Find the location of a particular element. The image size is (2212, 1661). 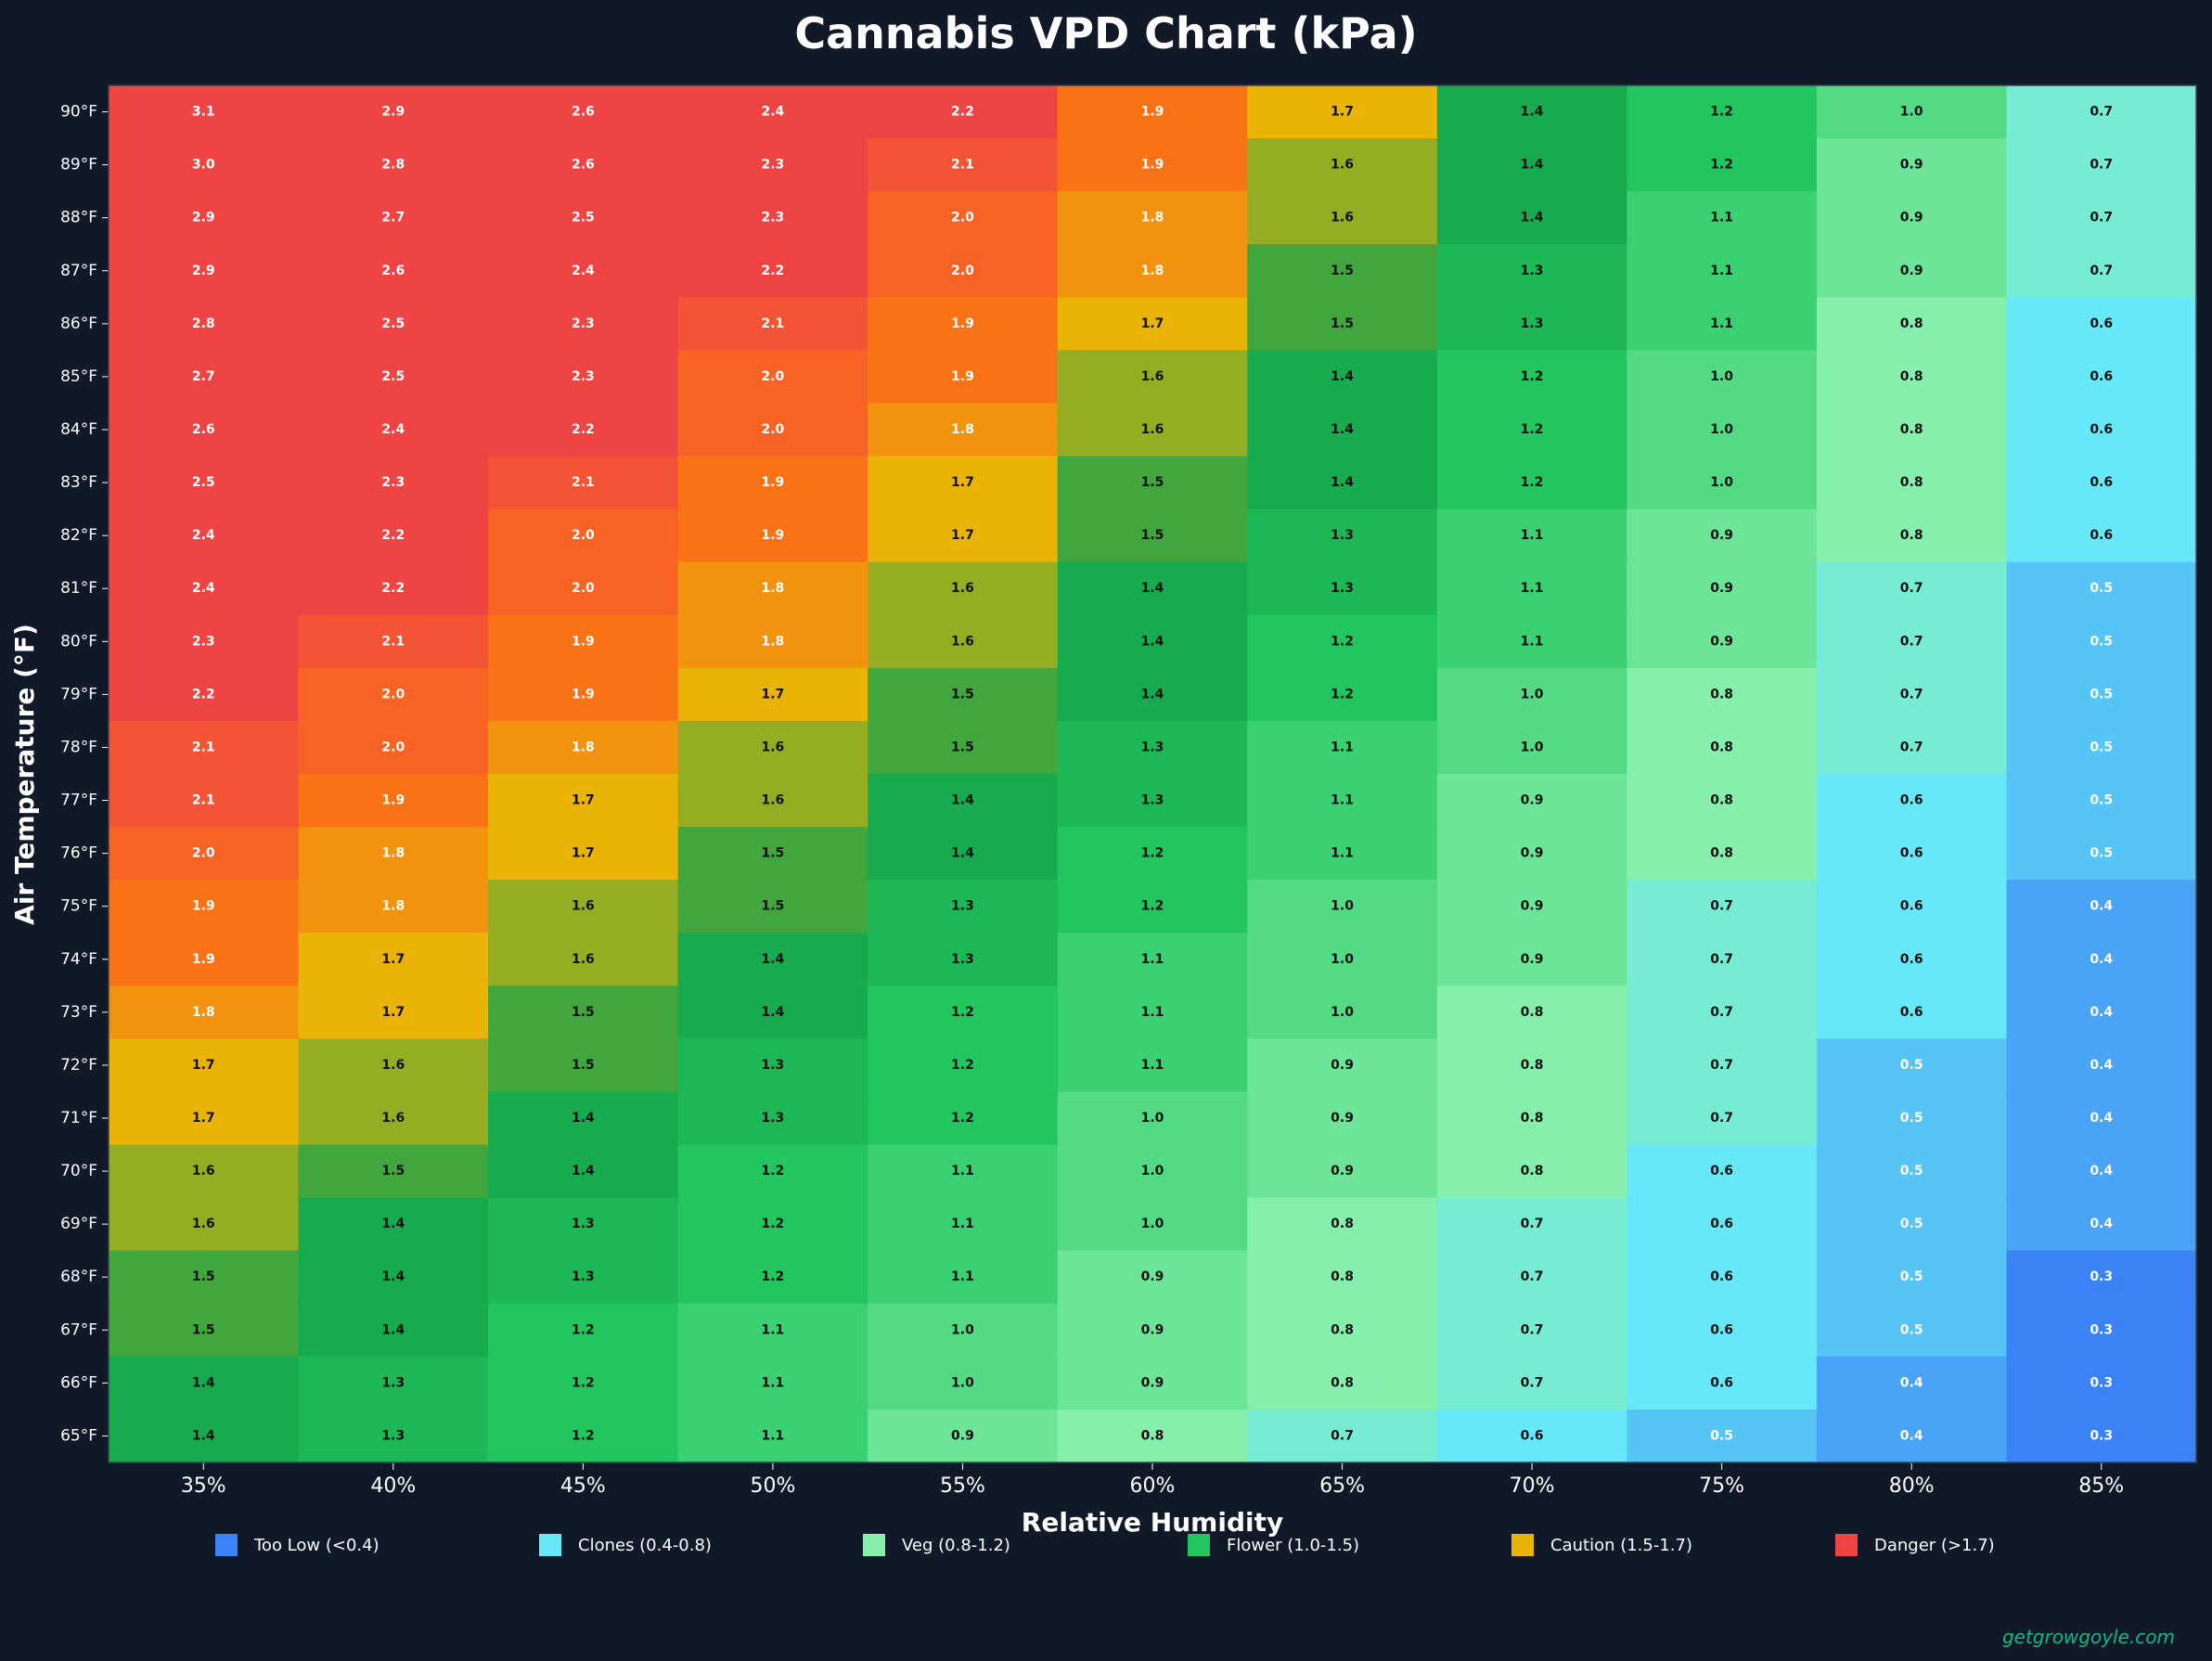

heatmap-cell-label: 2.6 is located at coordinates (203, 430).